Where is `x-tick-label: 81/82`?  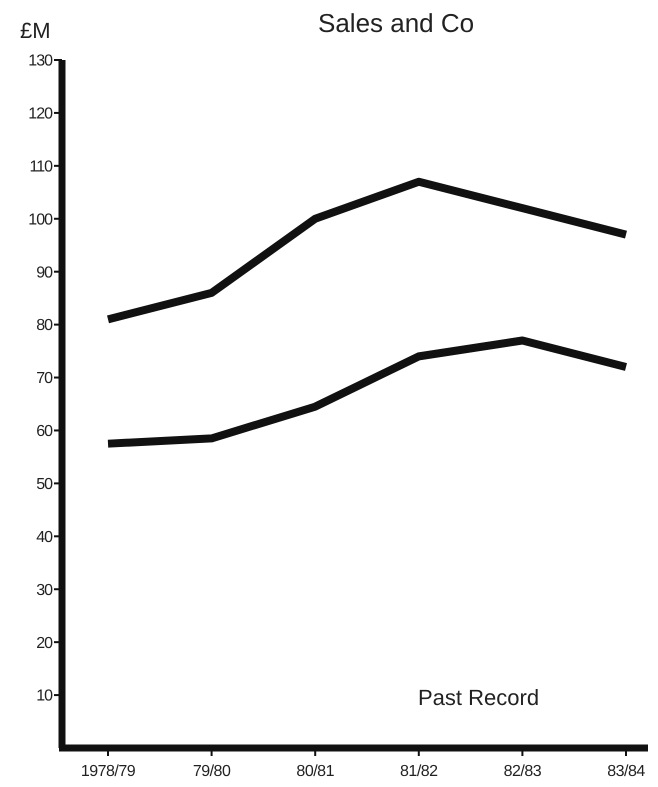 x-tick-label: 81/82 is located at coordinates (419, 771).